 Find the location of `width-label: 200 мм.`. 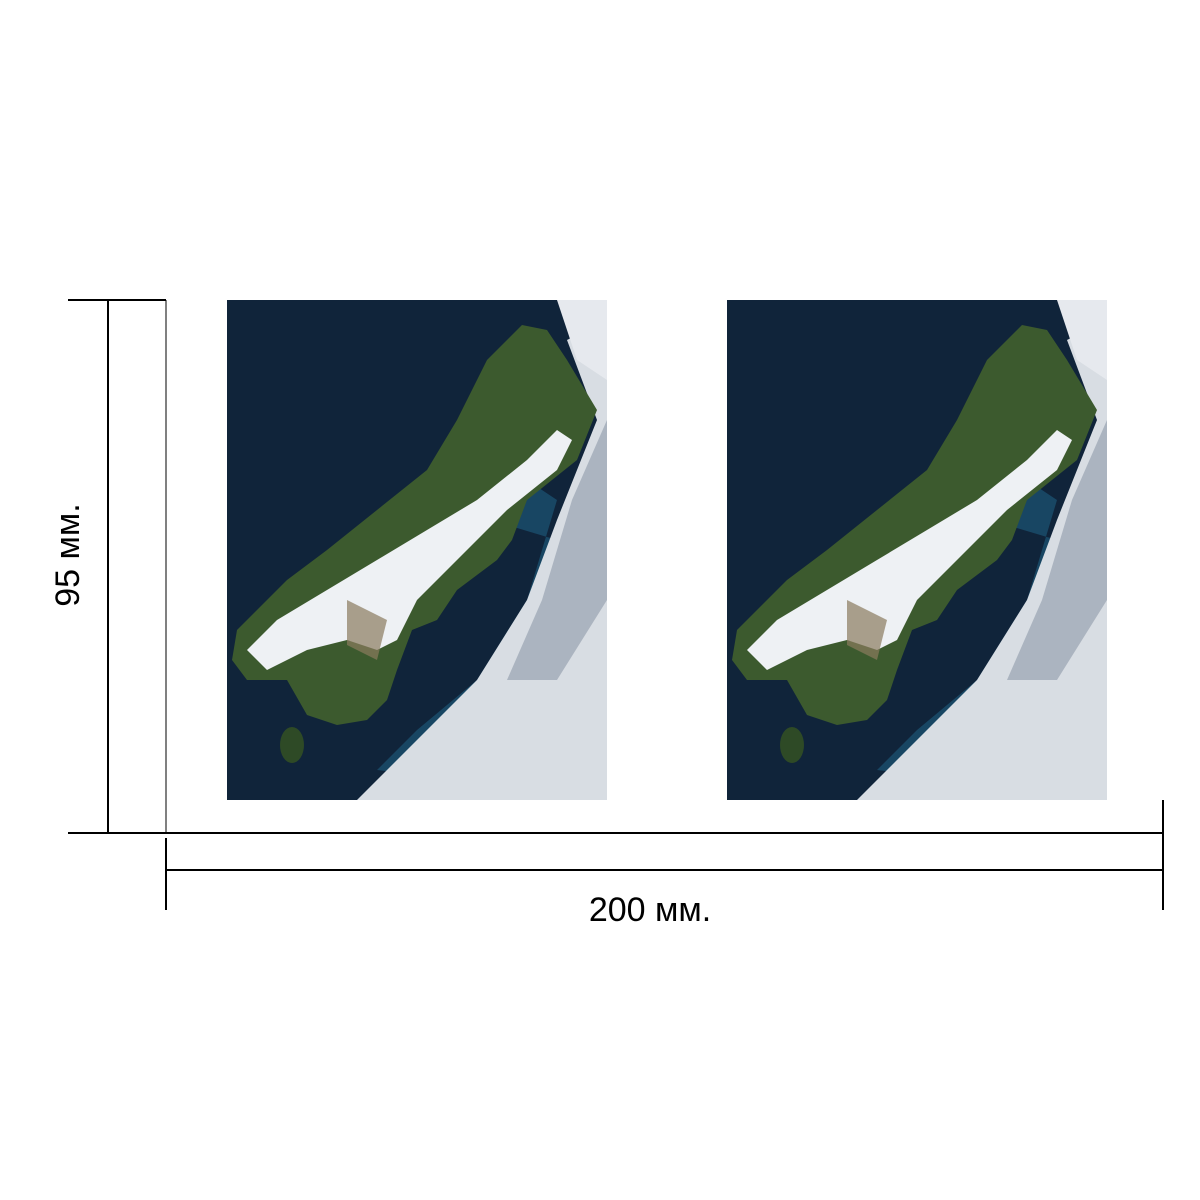

width-label: 200 мм. is located at coordinates (650, 910).